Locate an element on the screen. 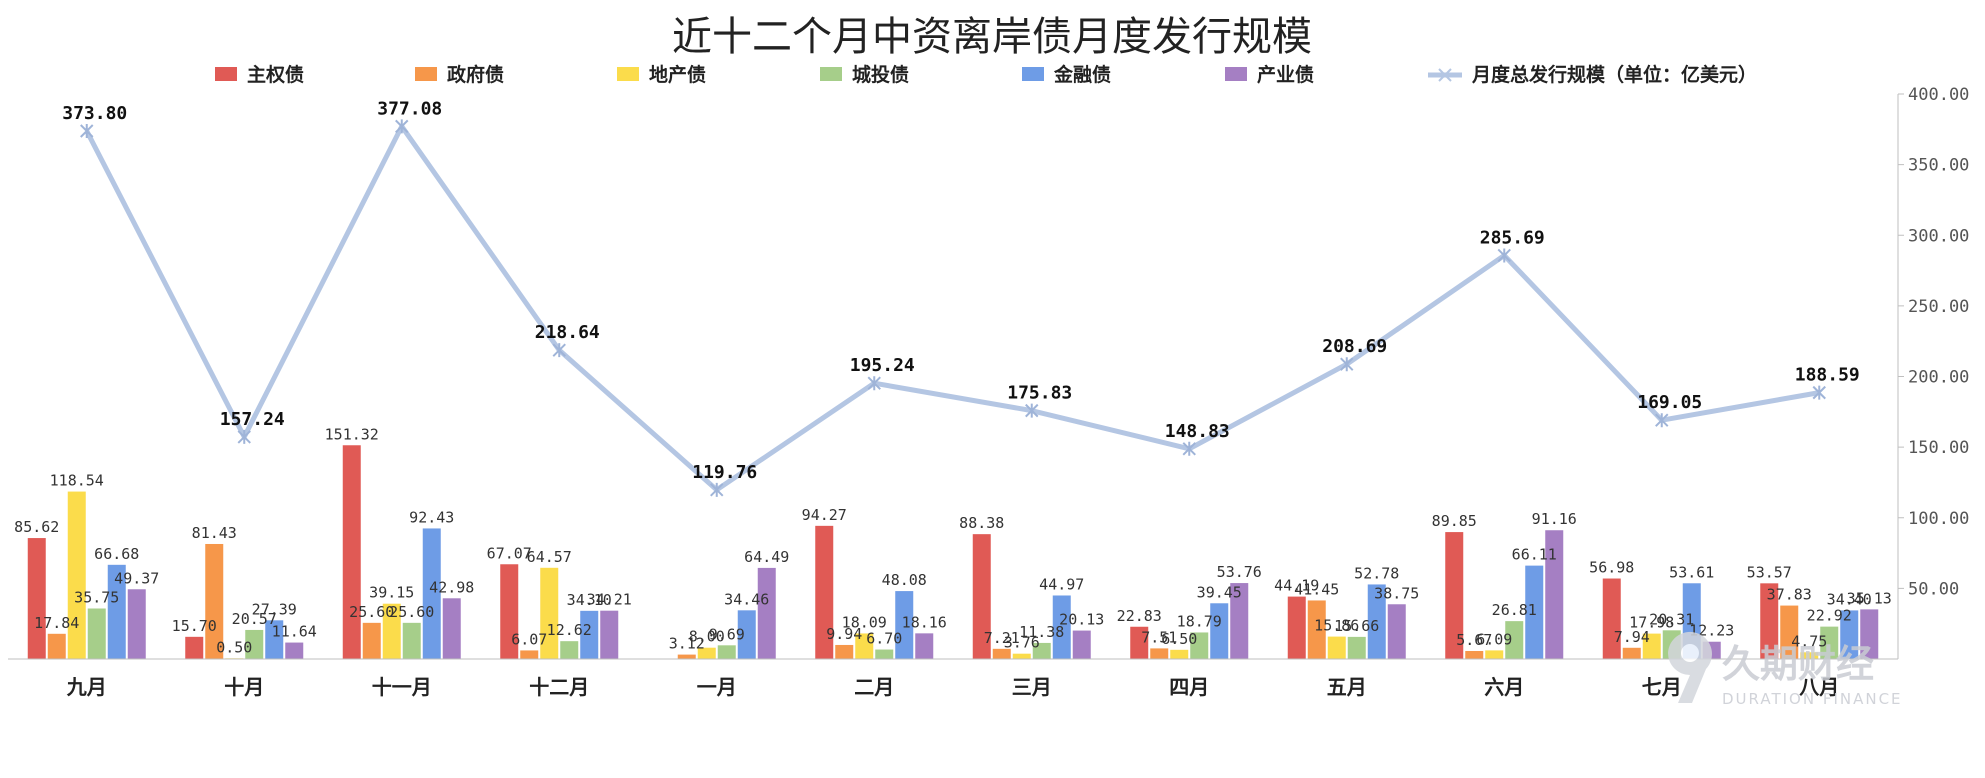 The width and height of the screenshot is (1985, 778). watermark-subtext: DURATION FINANCE is located at coordinates (1812, 699).